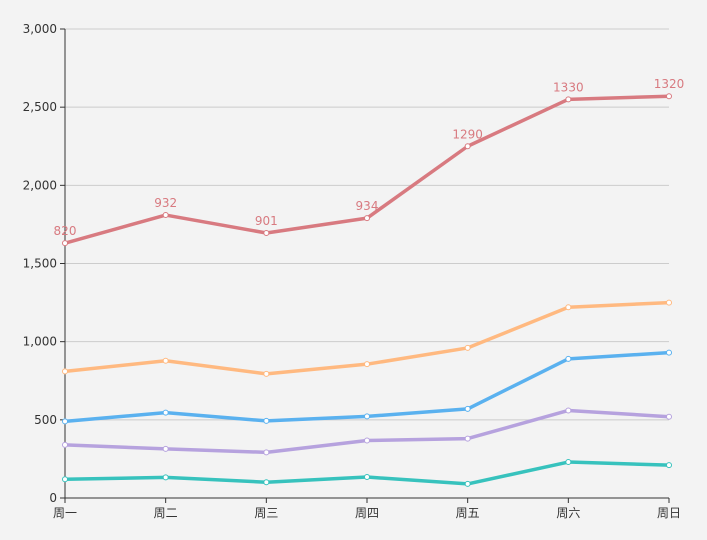 The height and width of the screenshot is (540, 707). I want to click on data-label: 934, so click(367, 206).